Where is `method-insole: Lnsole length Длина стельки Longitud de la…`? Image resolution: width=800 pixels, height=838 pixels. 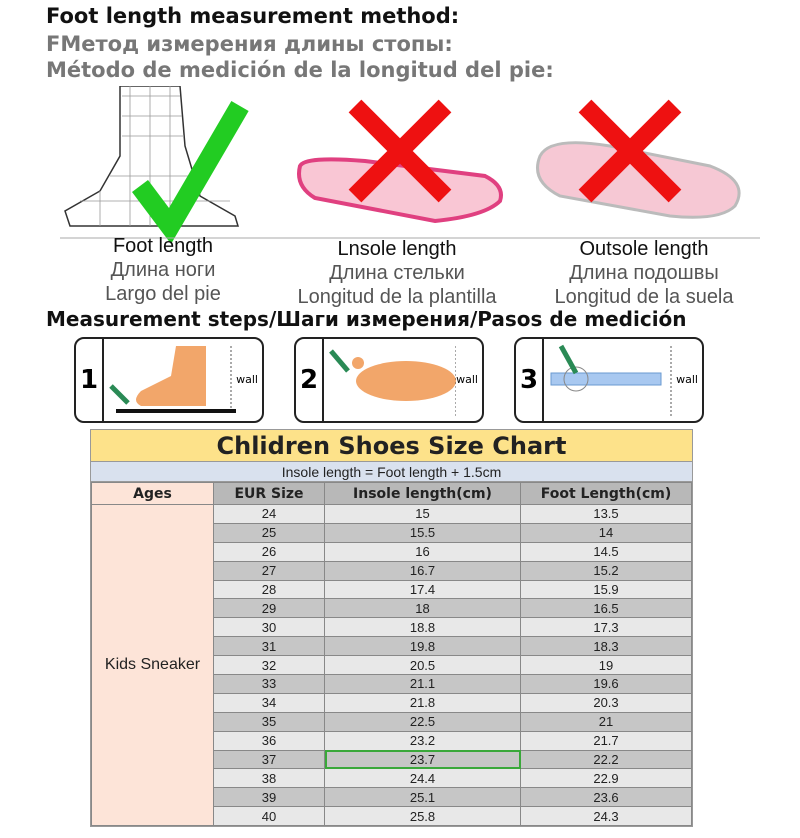
method-insole: Lnsole length Длина стельки Longitud de la… is located at coordinates (397, 273).